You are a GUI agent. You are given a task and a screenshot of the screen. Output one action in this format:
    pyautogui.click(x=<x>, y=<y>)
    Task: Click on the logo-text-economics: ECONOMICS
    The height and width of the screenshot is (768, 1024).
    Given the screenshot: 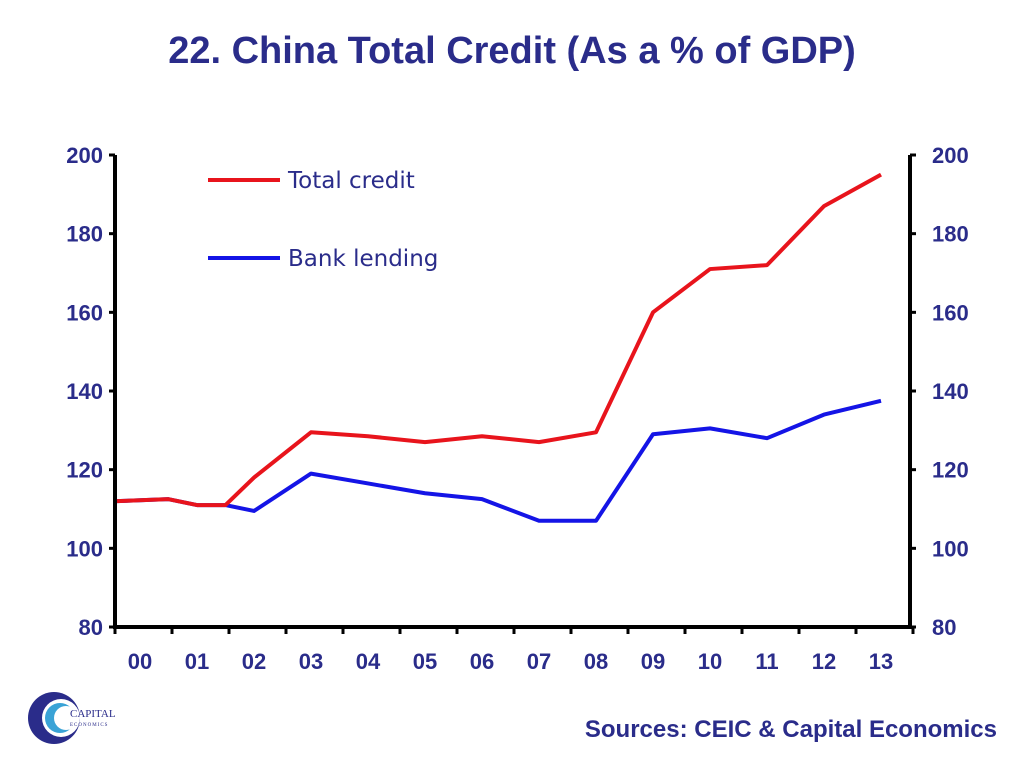 What is the action you would take?
    pyautogui.click(x=89, y=725)
    